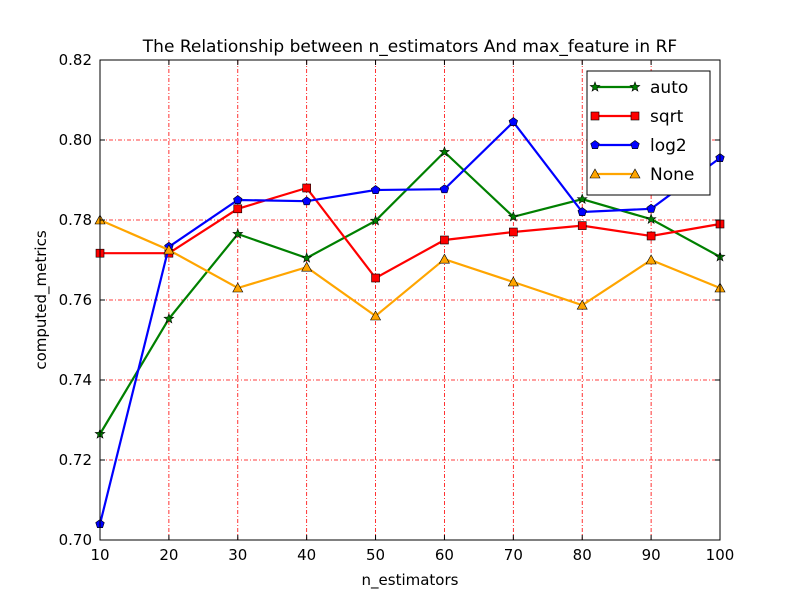 Image resolution: width=800 pixels, height=600 pixels. I want to click on legend-label: sqrt, so click(667, 117).